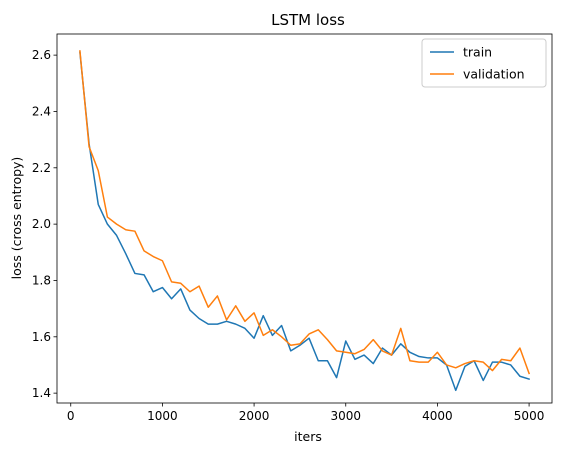 Image resolution: width=567 pixels, height=455 pixels. What do you see at coordinates (41, 168) in the screenshot?
I see `y-tick-label: 2.2` at bounding box center [41, 168].